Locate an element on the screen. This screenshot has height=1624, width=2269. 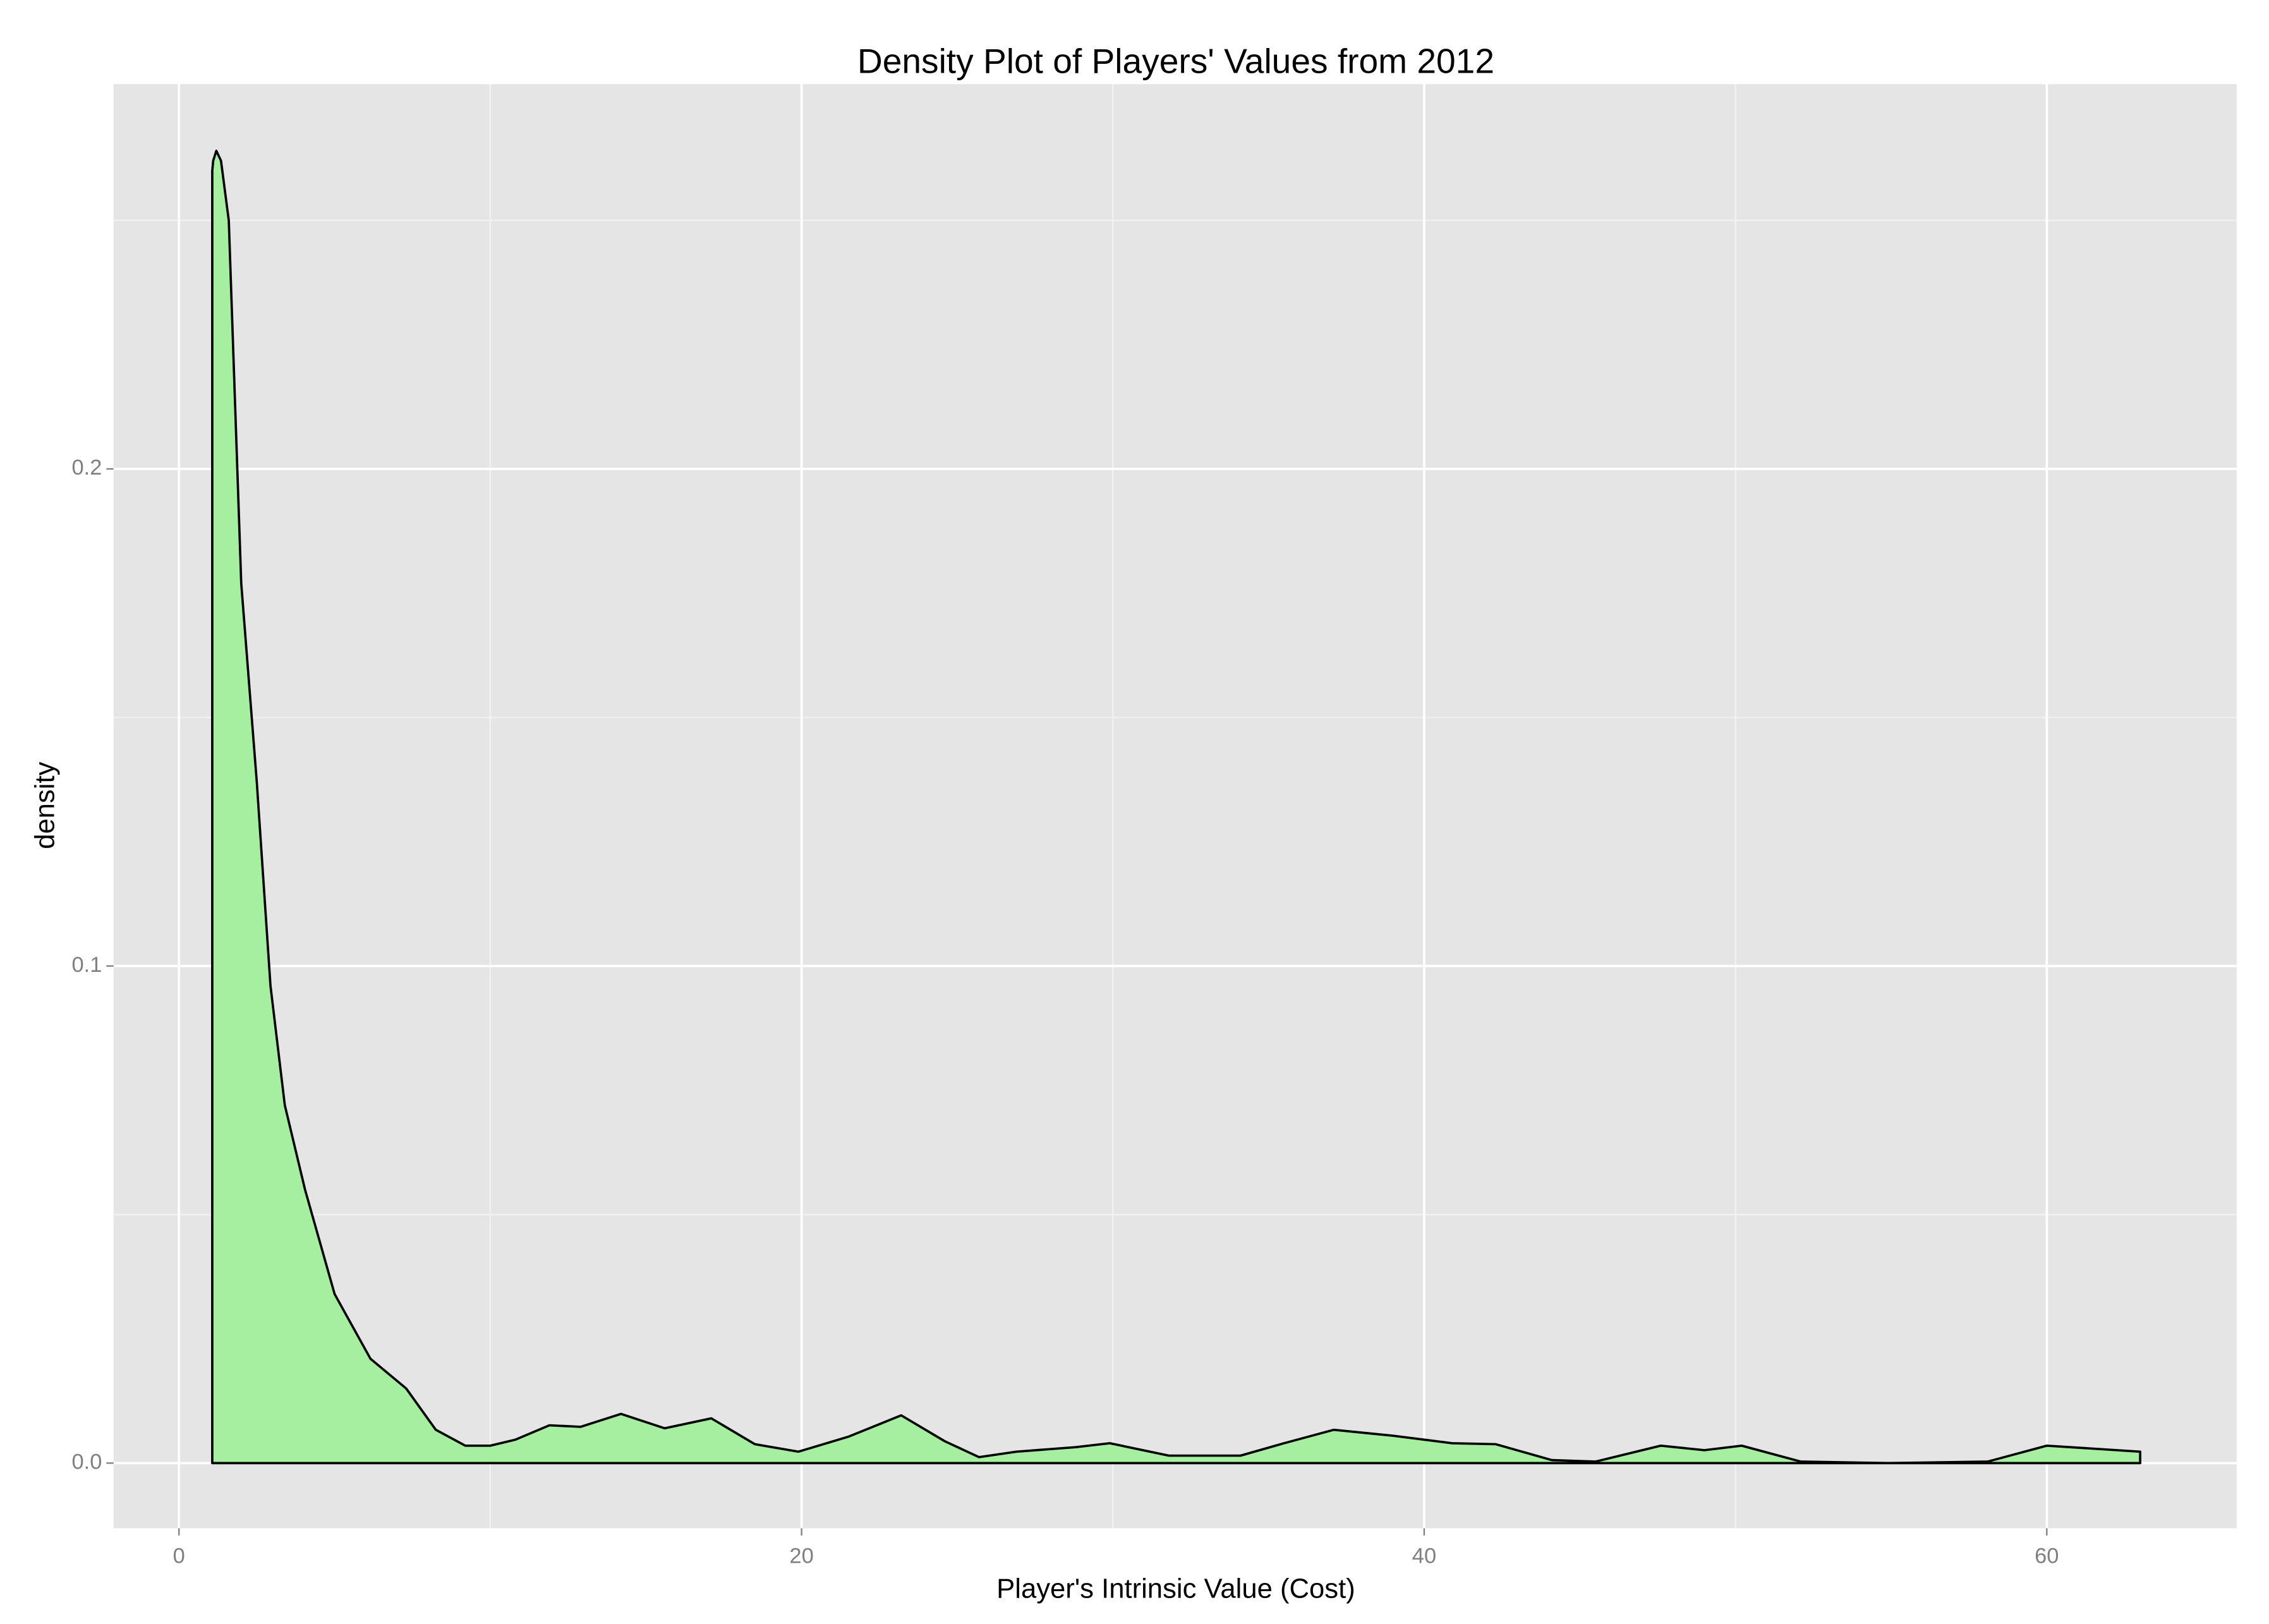
x-axis-label: Player's Intrinsic Value (Cost) is located at coordinates (1175, 1589).